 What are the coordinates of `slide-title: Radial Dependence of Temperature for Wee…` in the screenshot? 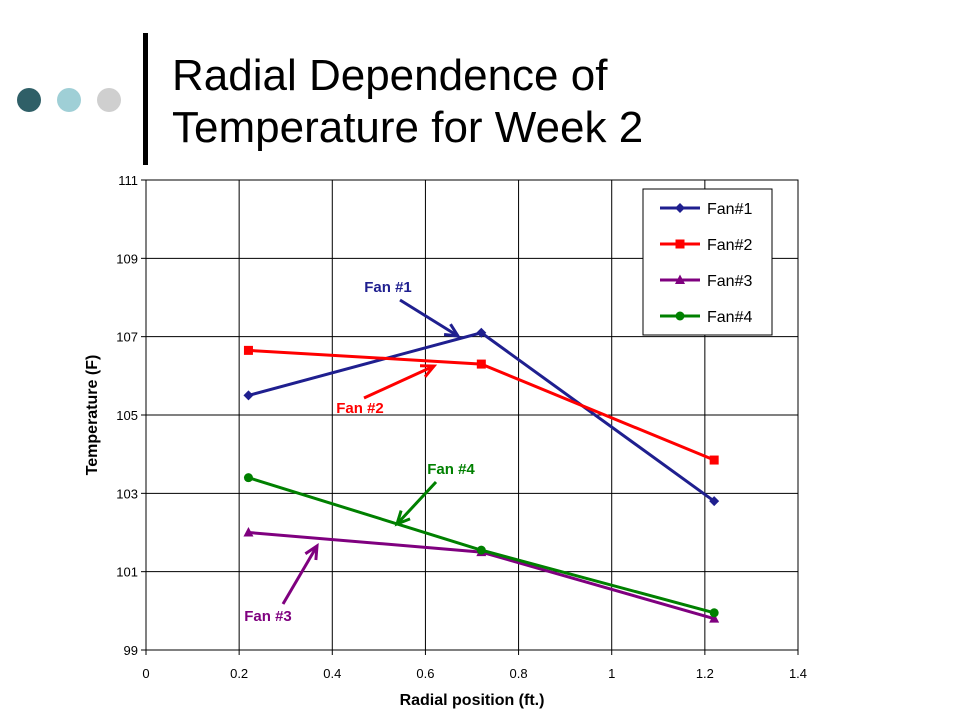 It's located at (407, 102).